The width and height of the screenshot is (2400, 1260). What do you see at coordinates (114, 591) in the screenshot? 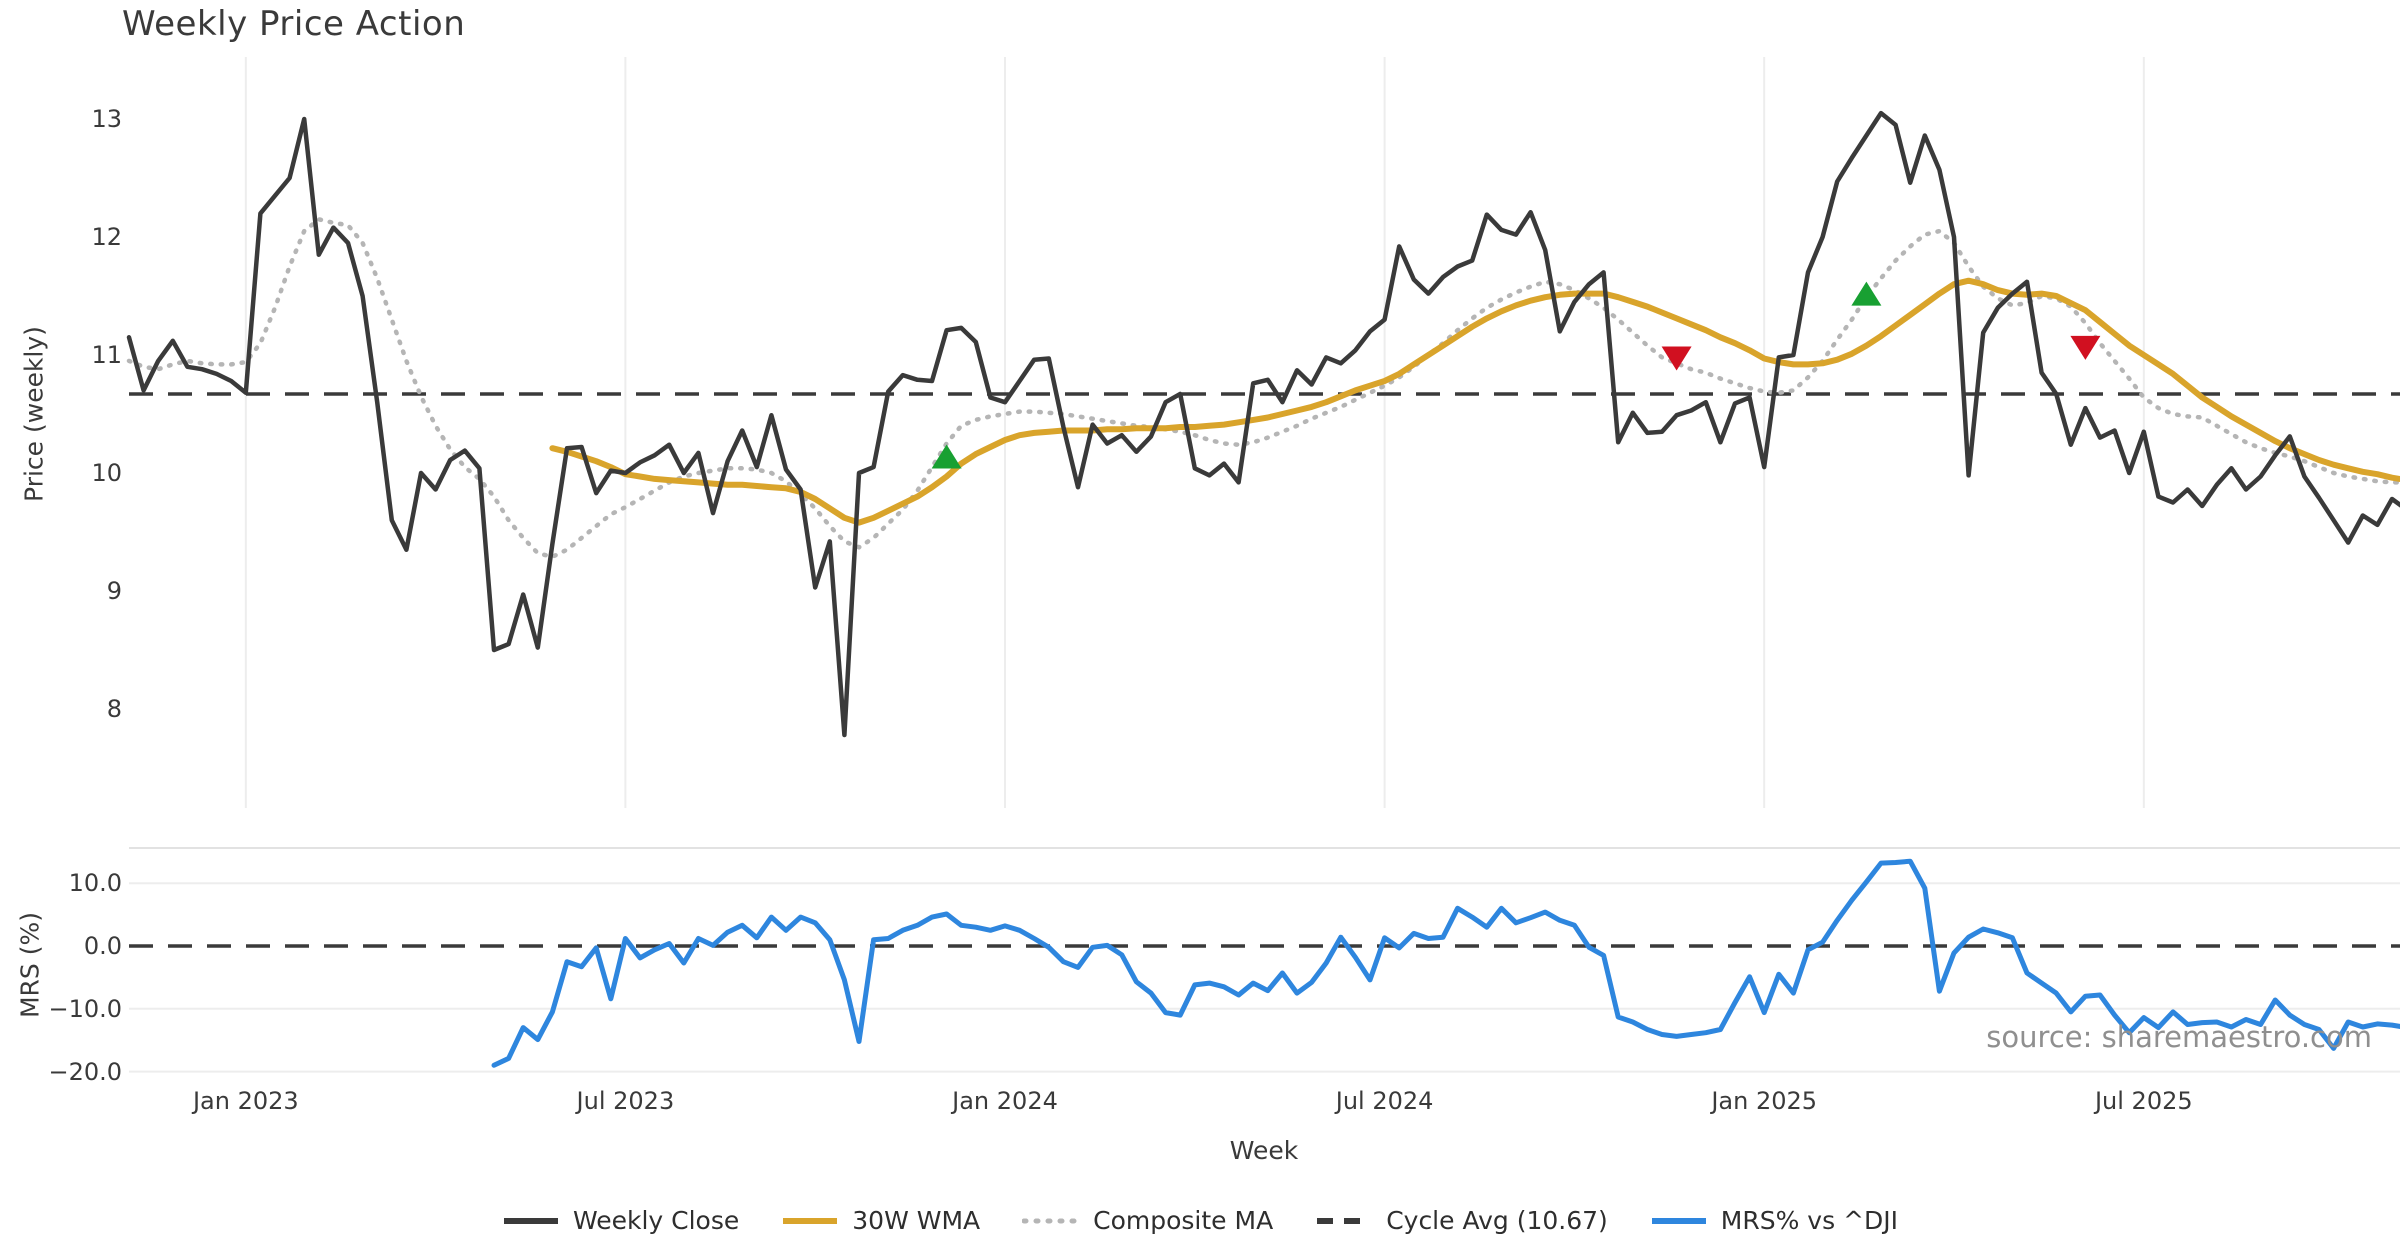
I see `price-ytick-9: 9` at bounding box center [114, 591].